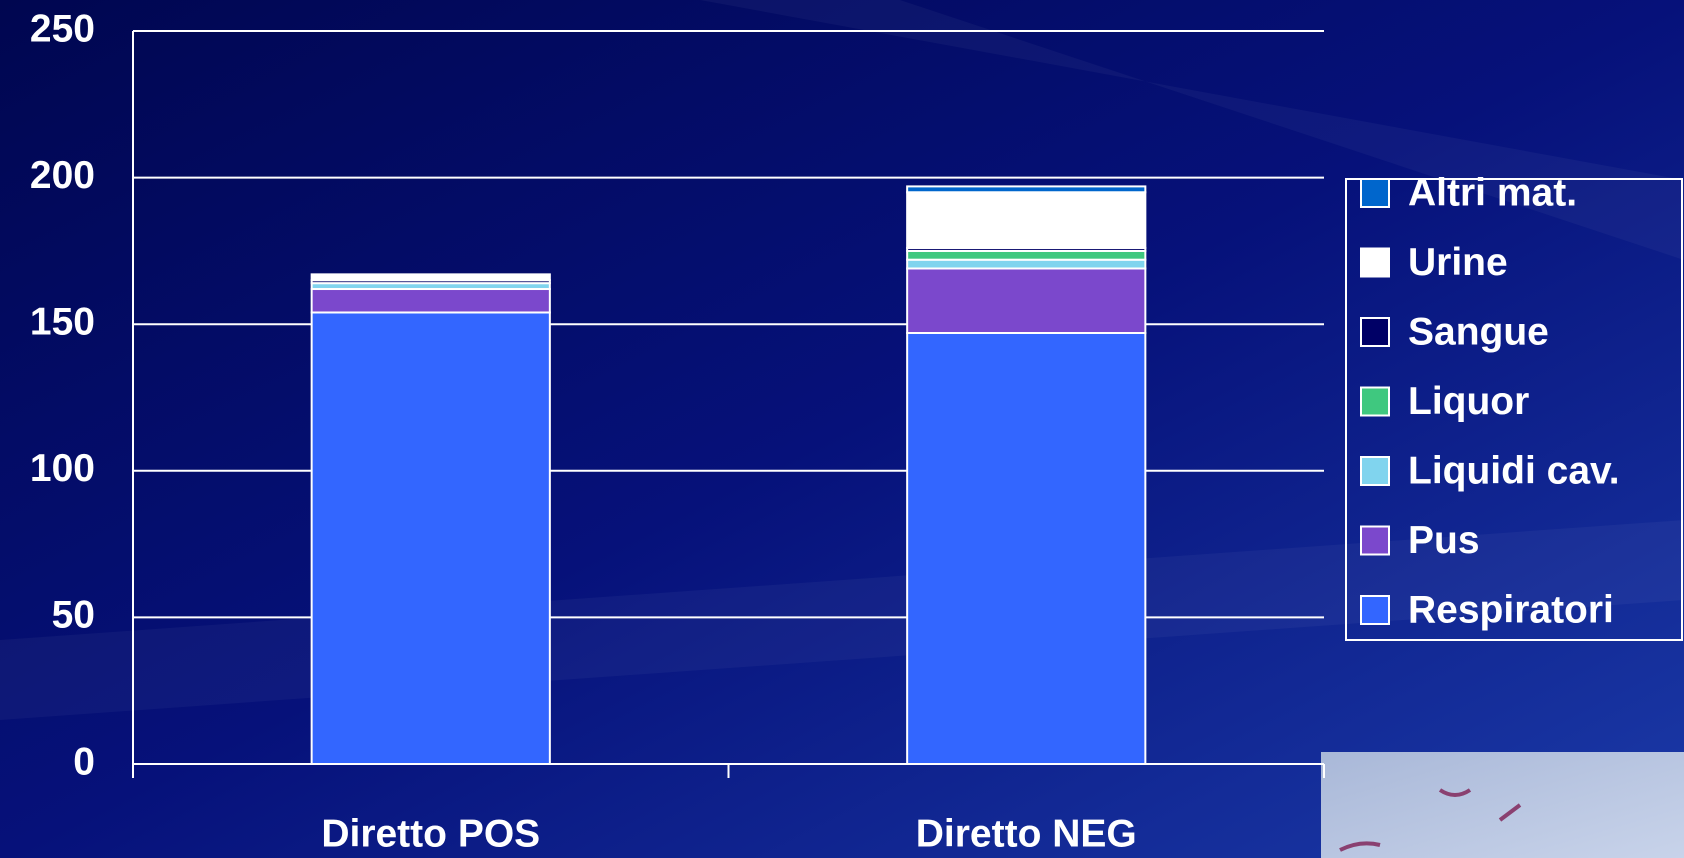  Describe the element at coordinates (1026, 833) in the screenshot. I see `x-tick-label: Diretto NEG` at that location.